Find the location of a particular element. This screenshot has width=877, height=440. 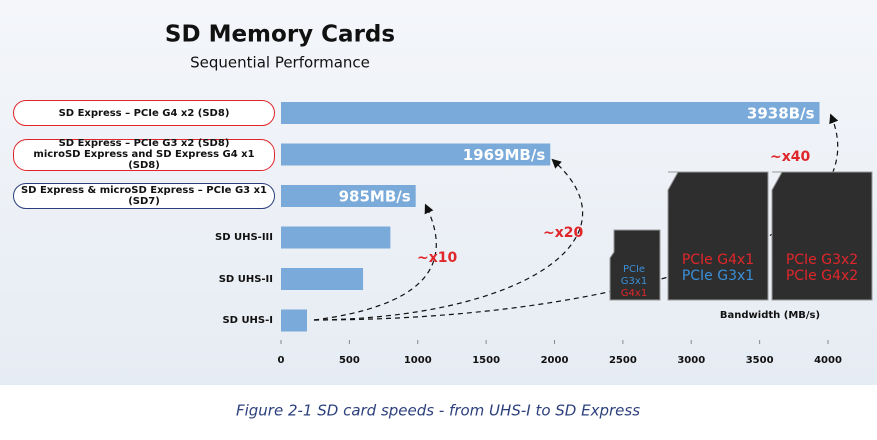

category-label: SD UHS-III is located at coordinates (244, 237).